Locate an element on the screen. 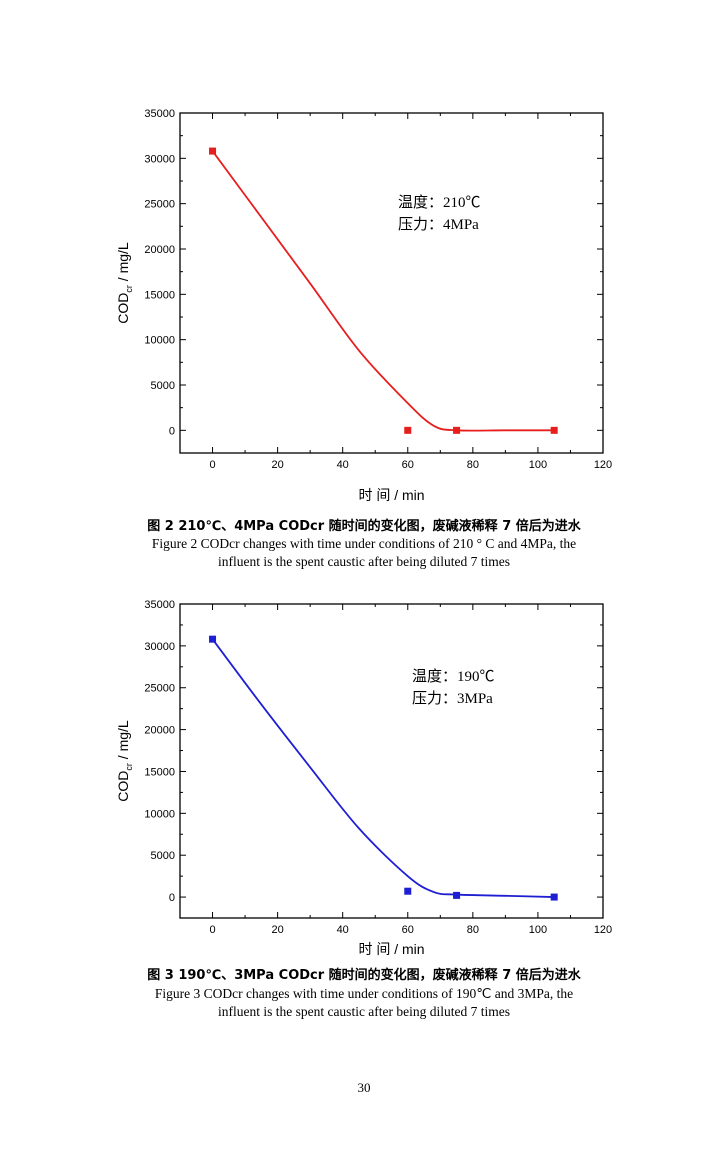 This screenshot has width=728, height=1170. chart3-ytick-label-15000: 15000 is located at coordinates (159, 772).